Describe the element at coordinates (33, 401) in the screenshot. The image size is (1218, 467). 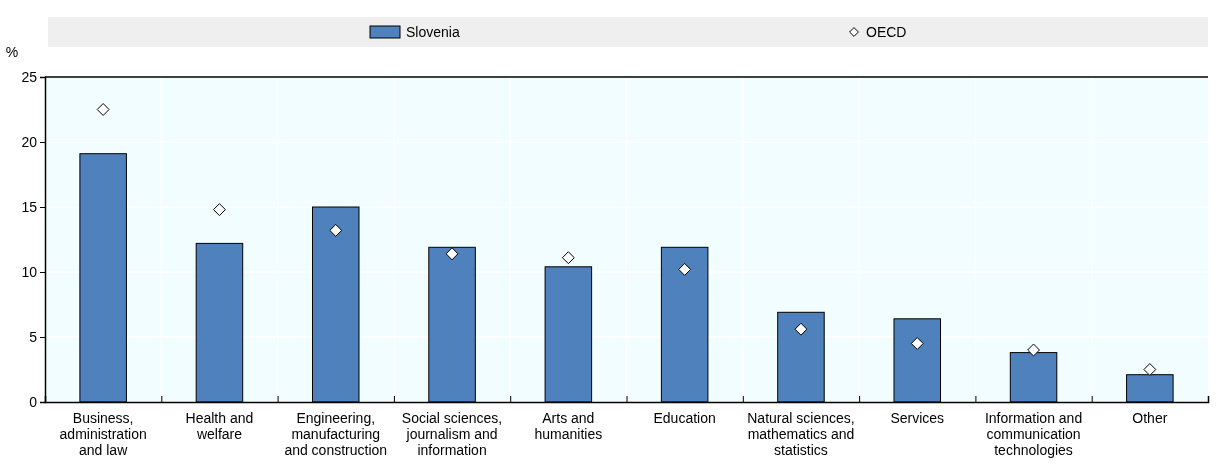
I see `y-tick-label: 0` at that location.